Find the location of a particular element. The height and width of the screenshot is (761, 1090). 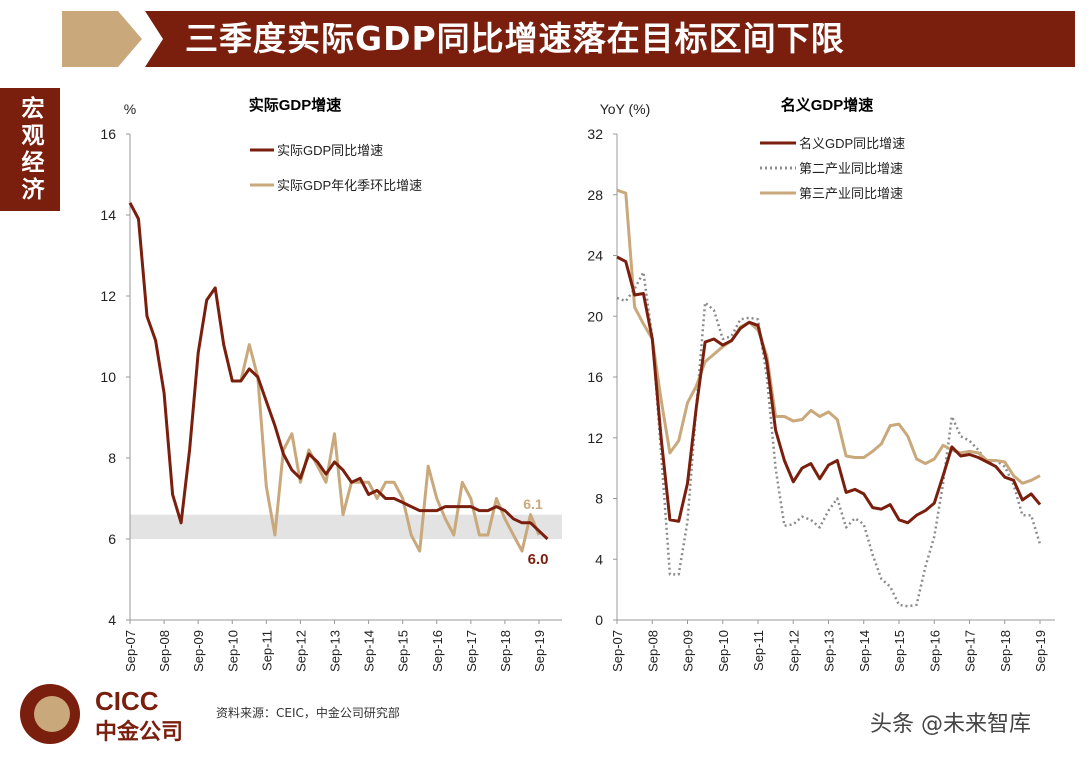

y-tick-label: 14 is located at coordinates (108, 215).